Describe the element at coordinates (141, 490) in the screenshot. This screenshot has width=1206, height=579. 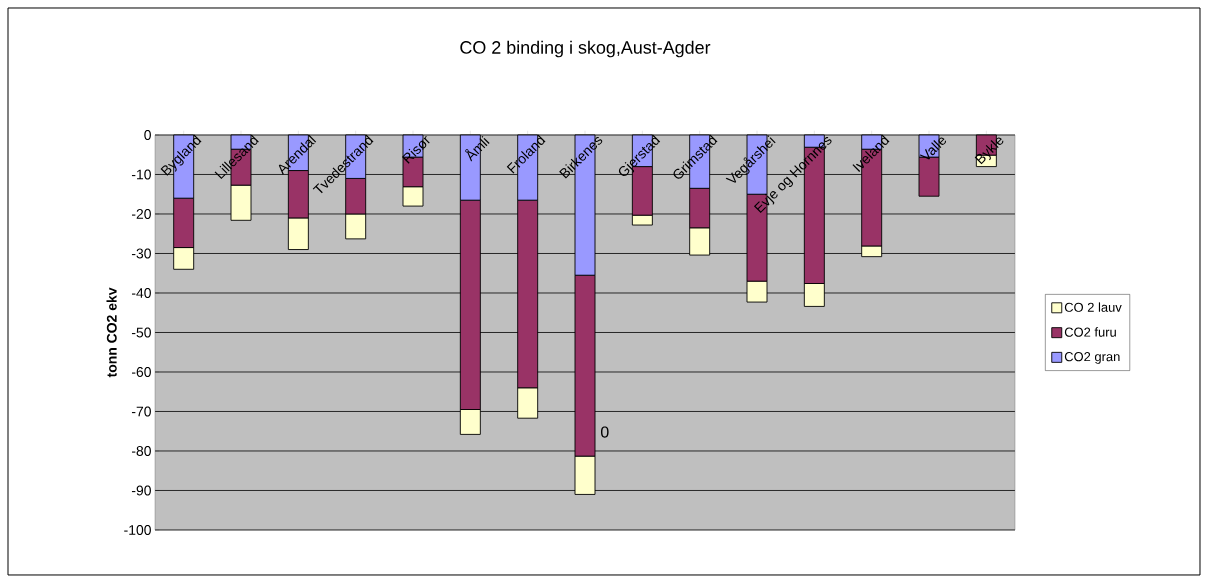
I see `y-tick-label: -90` at that location.